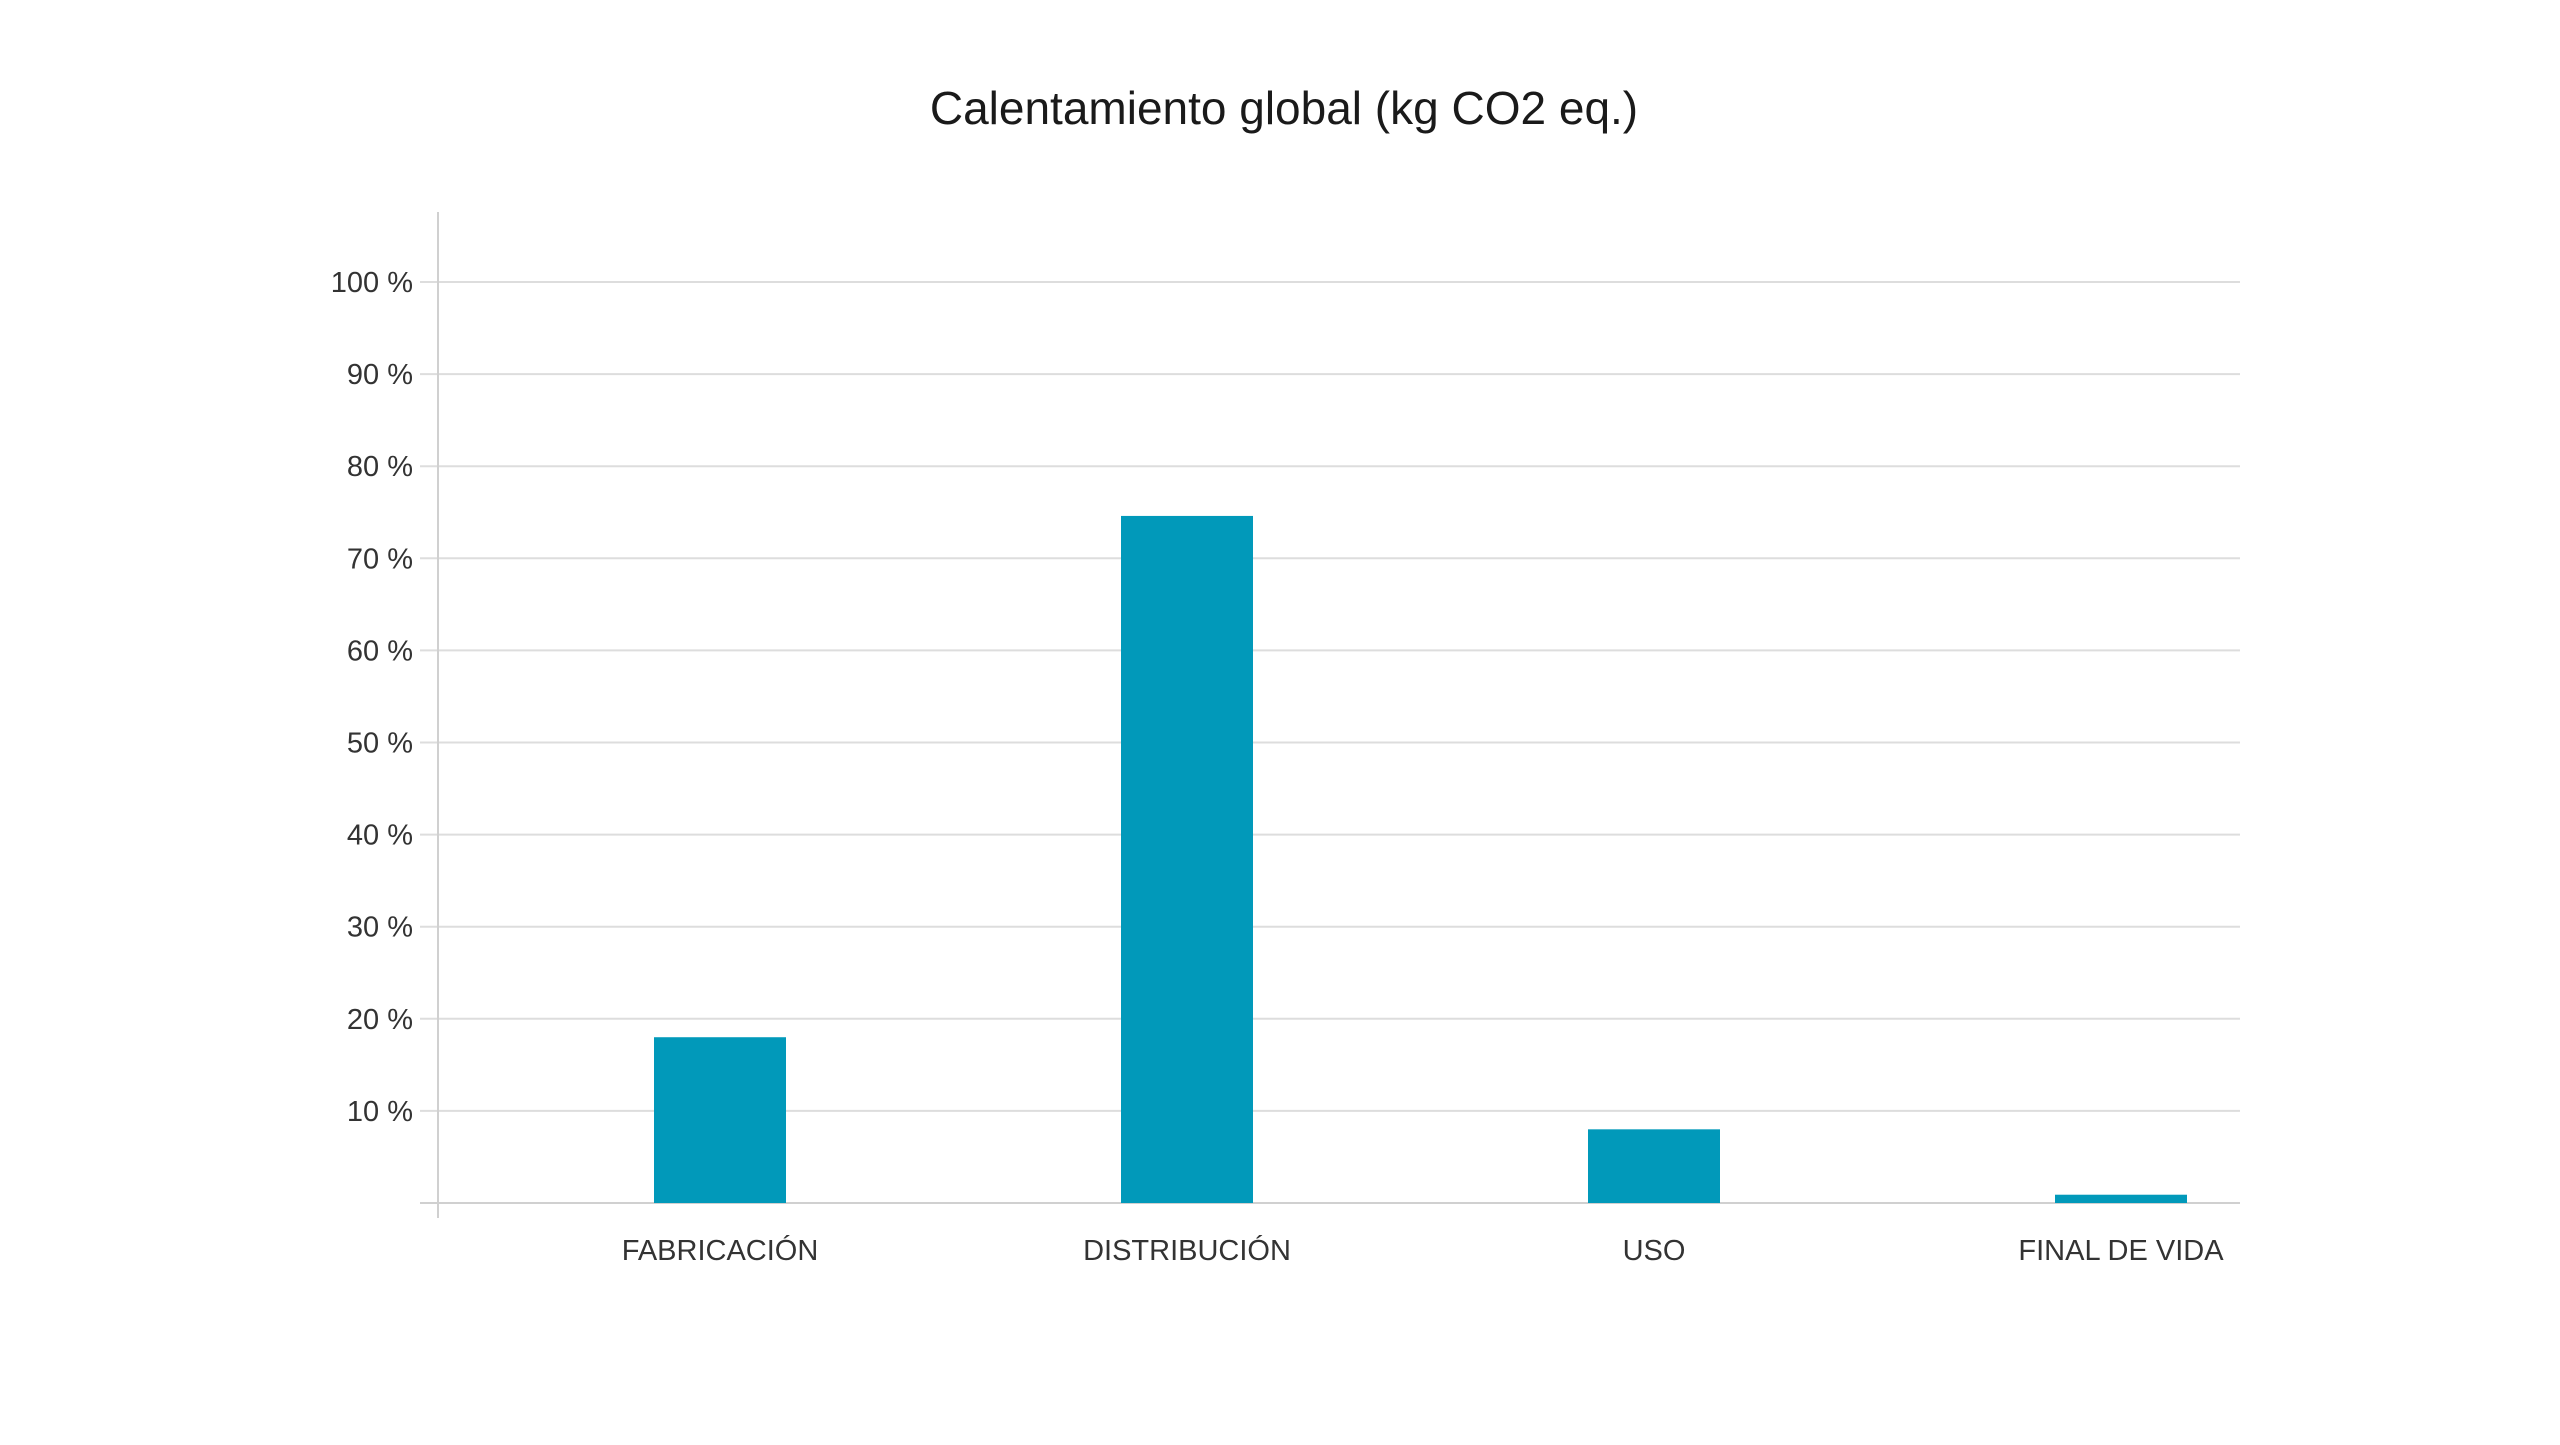  What do you see at coordinates (380, 375) in the screenshot?
I see `y-tick-label: 90 %` at bounding box center [380, 375].